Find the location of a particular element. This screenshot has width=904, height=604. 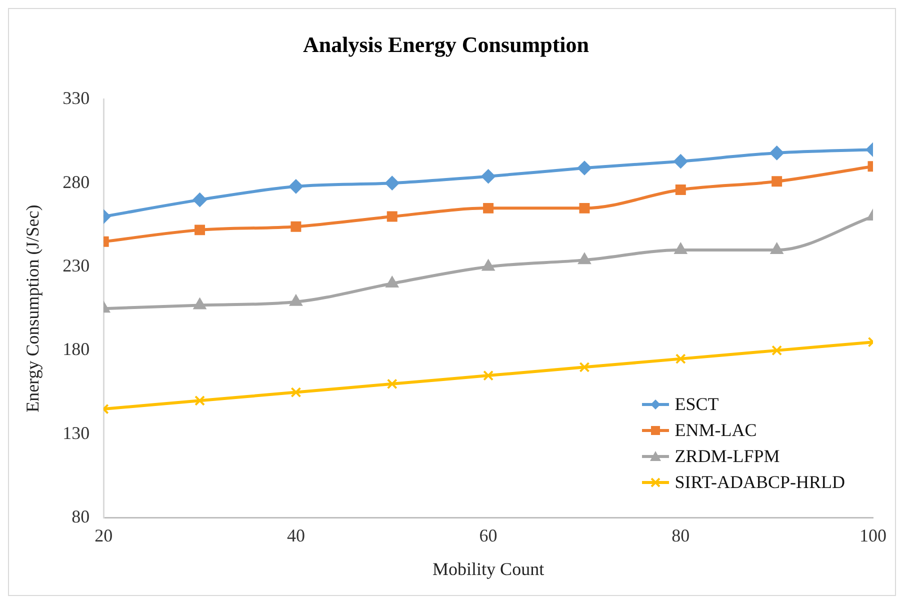

x-tick-label: 100 is located at coordinates (873, 535).